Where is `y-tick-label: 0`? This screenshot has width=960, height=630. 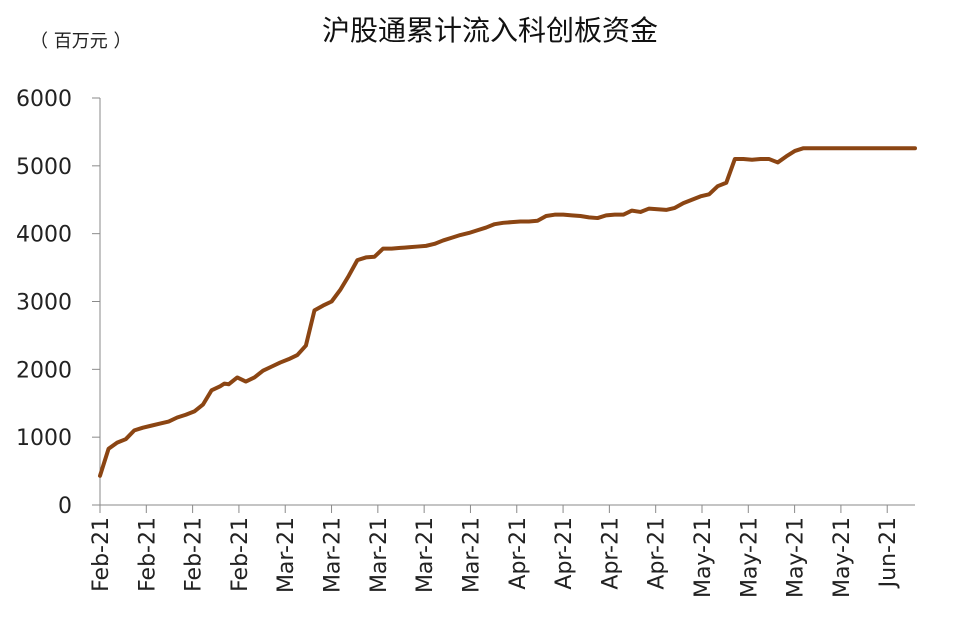 y-tick-label: 0 is located at coordinates (65, 506).